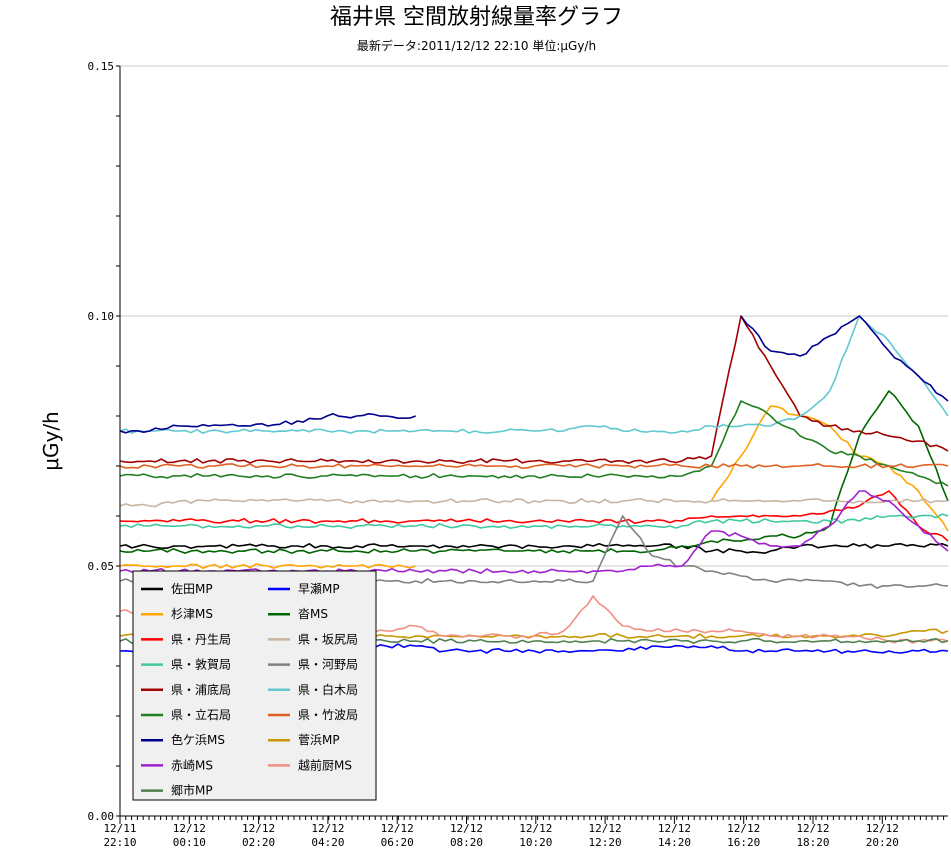 The width and height of the screenshot is (951, 858). Describe the element at coordinates (476, 17) in the screenshot. I see `chart-title: 福井県 空間放射線量率グラフ` at that location.